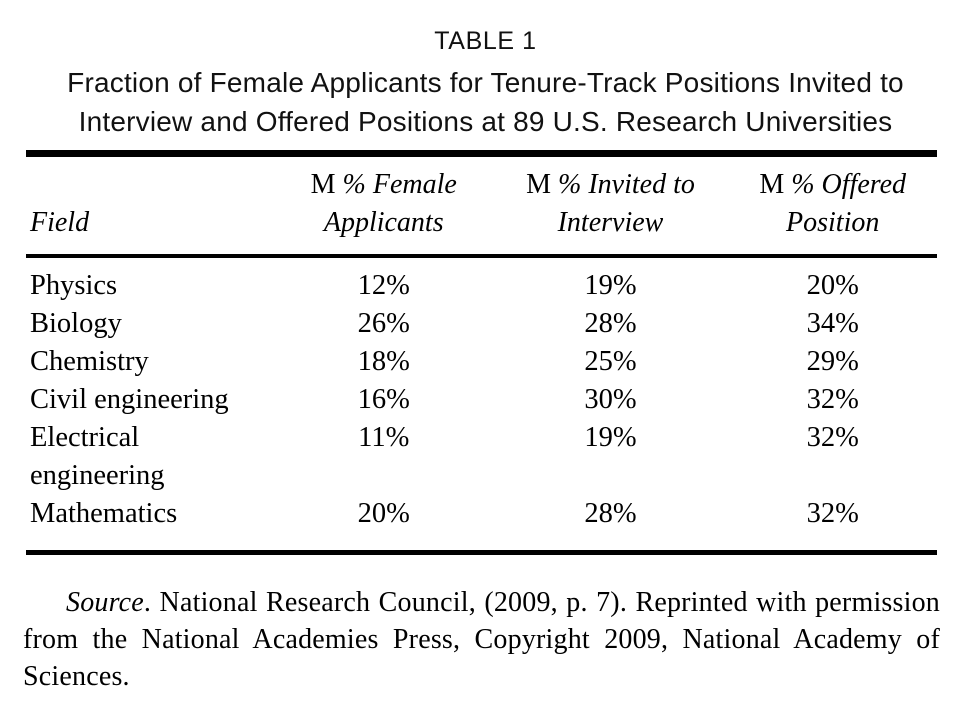 The image size is (971, 711). I want to click on header-line1: M % Offered, so click(832, 185).